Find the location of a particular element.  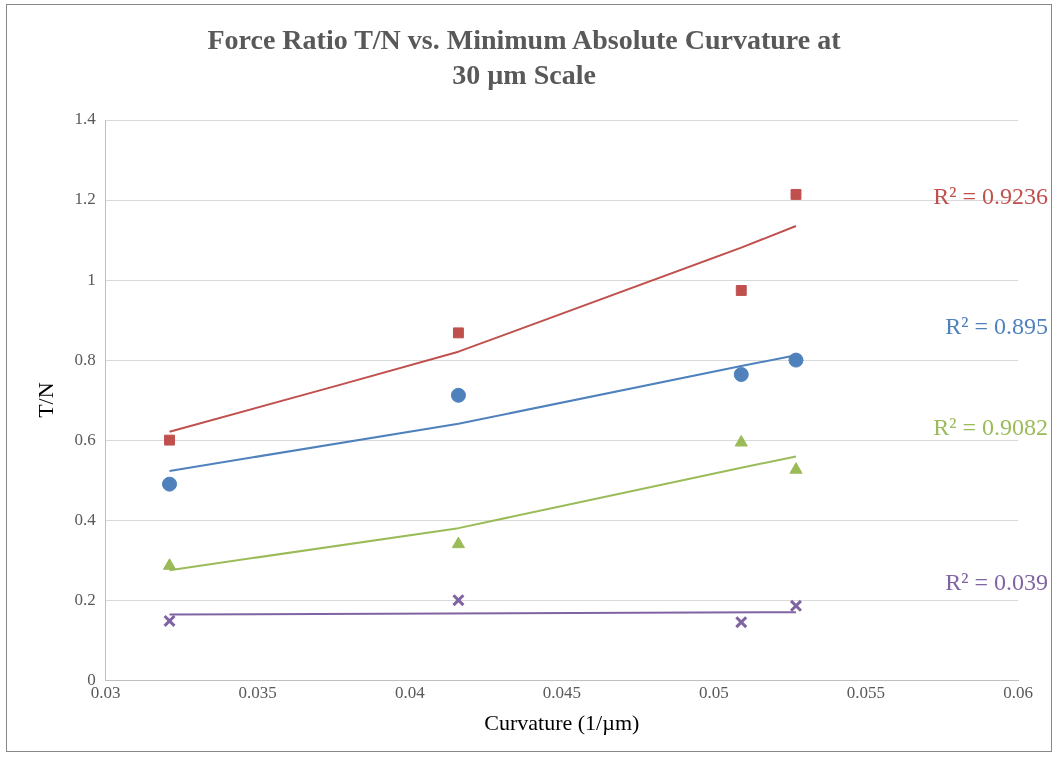

y-tick-label: 0.2 is located at coordinates (85, 599).